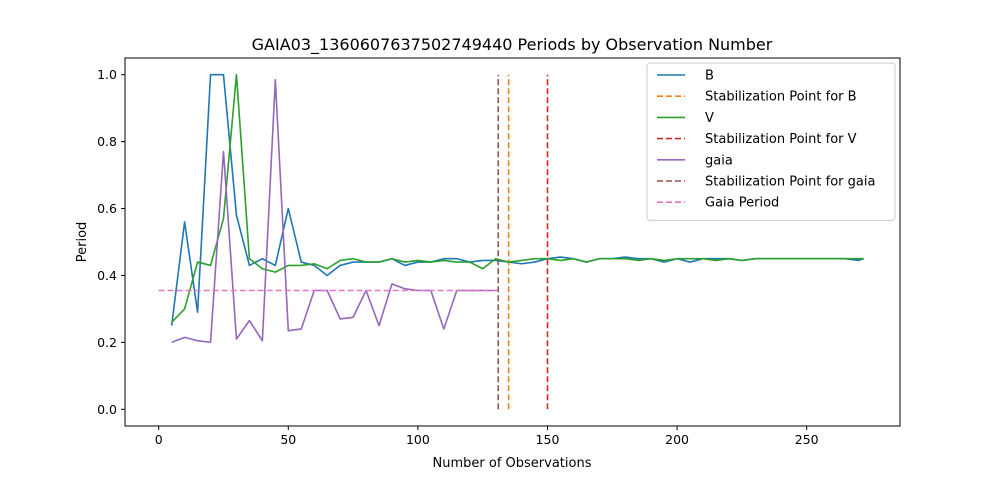 This screenshot has height=480, width=1000. What do you see at coordinates (790, 182) in the screenshot?
I see `legend-label-stabilization-point-for-gaia: Stabilization Point for gaia` at bounding box center [790, 182].